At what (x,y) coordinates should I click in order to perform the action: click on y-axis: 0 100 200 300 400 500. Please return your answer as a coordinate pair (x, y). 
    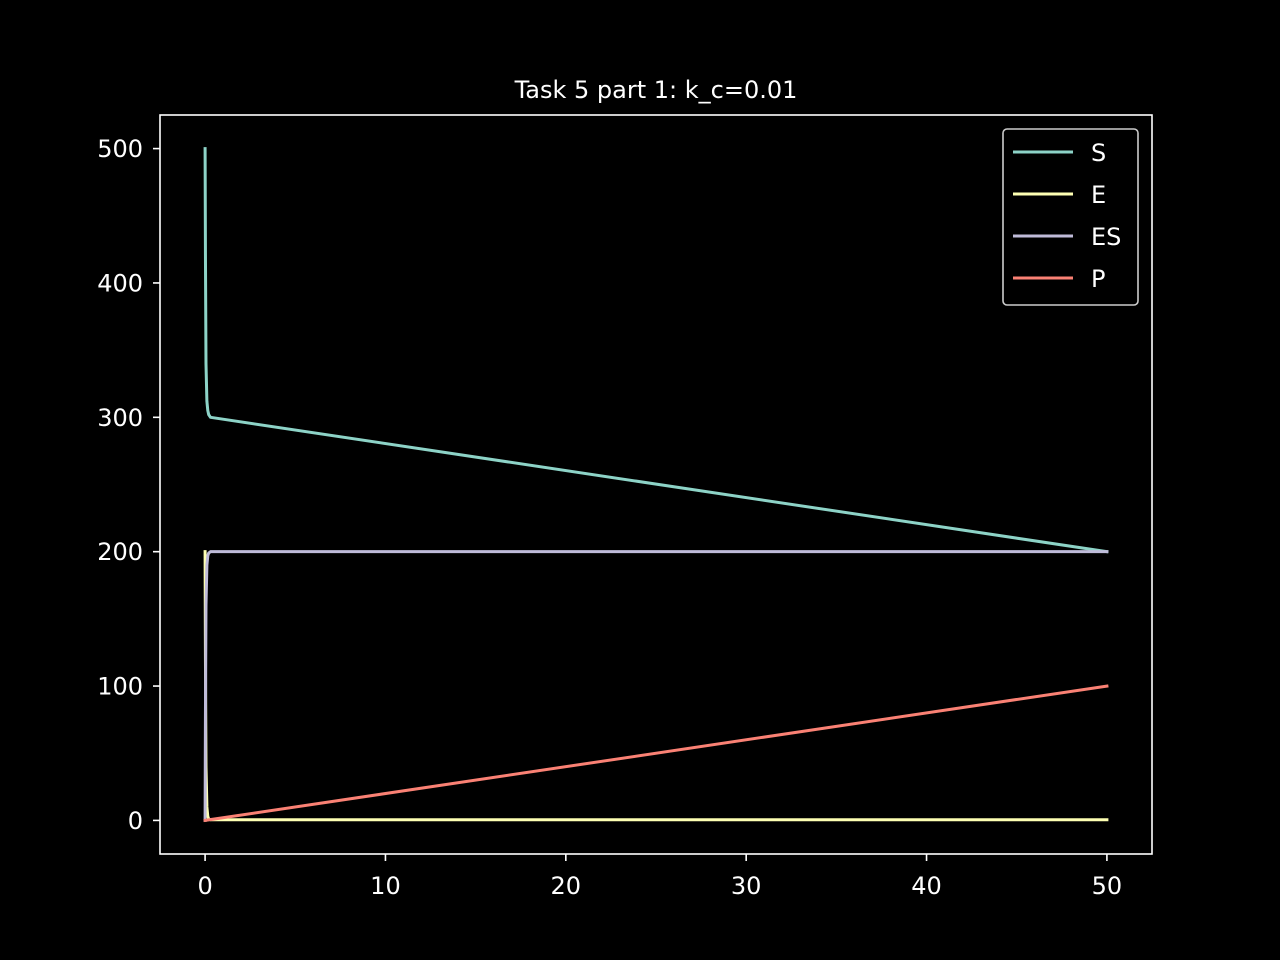
    Looking at the image, I should click on (128, 485).